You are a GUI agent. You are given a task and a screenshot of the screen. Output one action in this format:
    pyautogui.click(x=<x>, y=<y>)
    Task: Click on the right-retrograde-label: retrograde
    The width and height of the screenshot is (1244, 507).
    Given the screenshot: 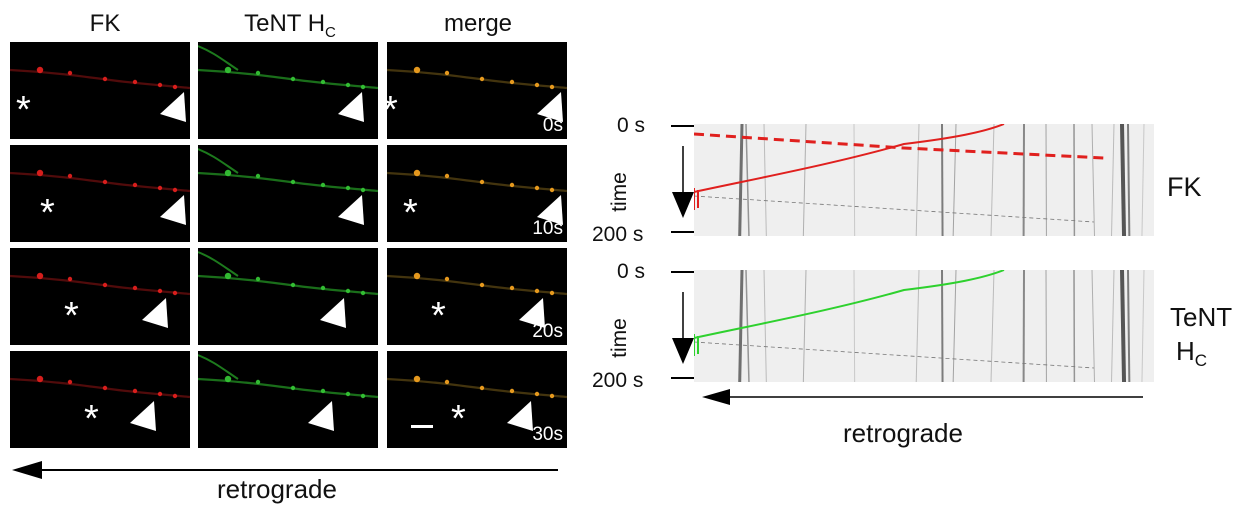 What is the action you would take?
    pyautogui.click(x=903, y=433)
    